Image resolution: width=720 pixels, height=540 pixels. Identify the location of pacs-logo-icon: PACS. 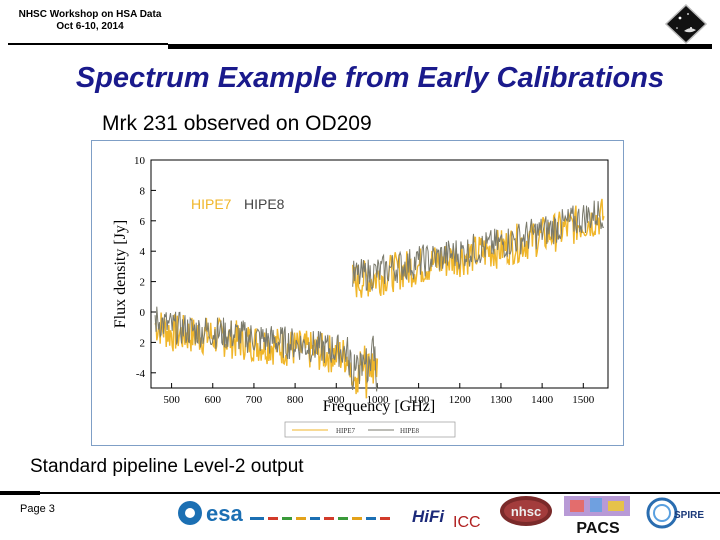
(597, 516).